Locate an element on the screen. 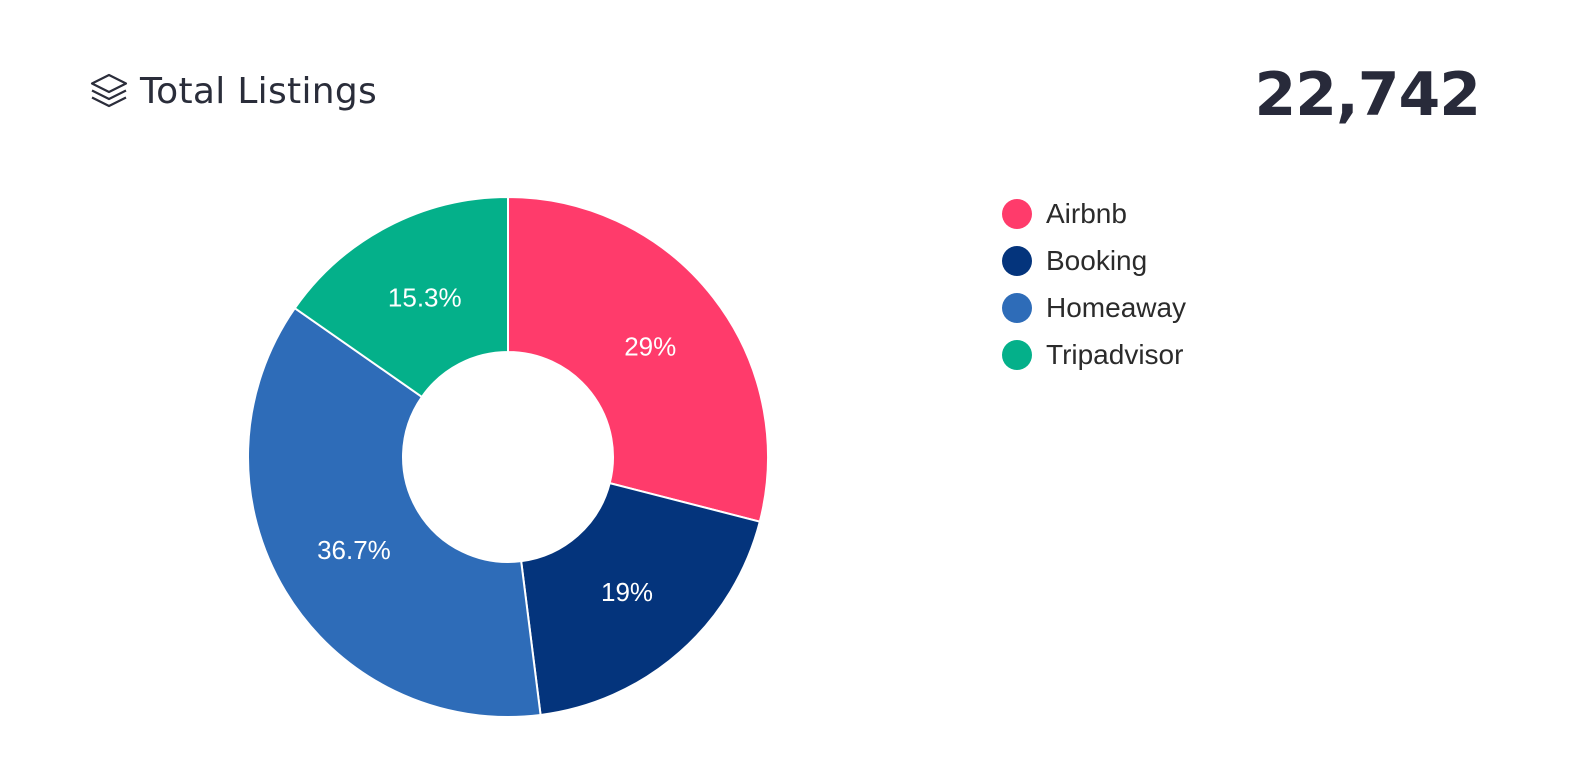 This screenshot has width=1580, height=778. slice-label-booking: 19% is located at coordinates (627, 592).